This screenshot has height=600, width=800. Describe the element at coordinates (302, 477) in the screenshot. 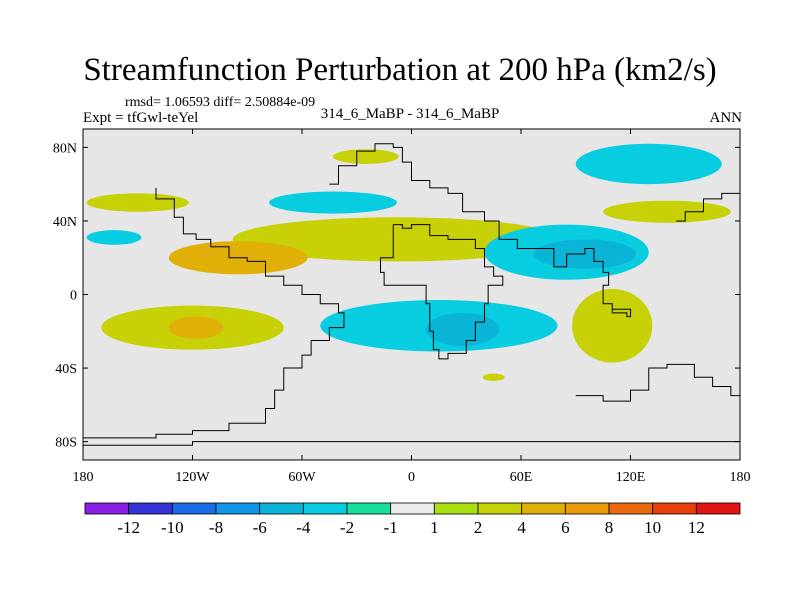

I see `lon-tick-label: 60W` at that location.